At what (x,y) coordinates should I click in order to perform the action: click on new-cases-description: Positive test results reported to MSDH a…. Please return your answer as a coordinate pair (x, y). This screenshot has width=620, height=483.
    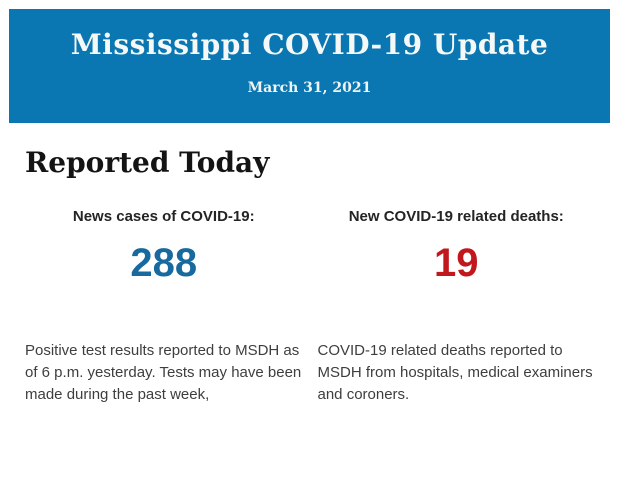
    Looking at the image, I should click on (163, 372).